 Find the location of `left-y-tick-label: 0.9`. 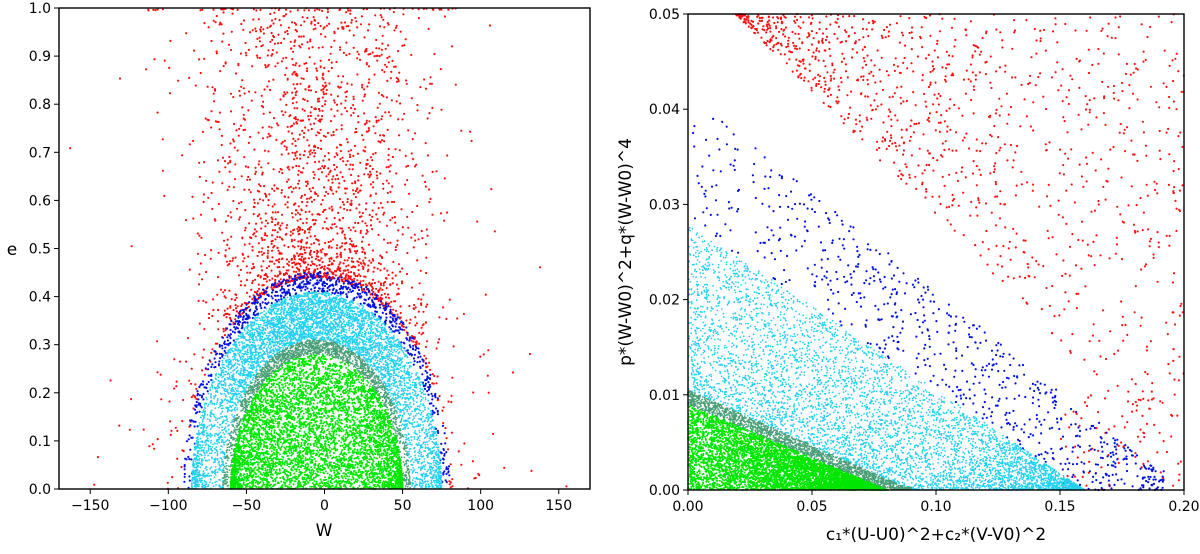

left-y-tick-label: 0.9 is located at coordinates (40, 57).